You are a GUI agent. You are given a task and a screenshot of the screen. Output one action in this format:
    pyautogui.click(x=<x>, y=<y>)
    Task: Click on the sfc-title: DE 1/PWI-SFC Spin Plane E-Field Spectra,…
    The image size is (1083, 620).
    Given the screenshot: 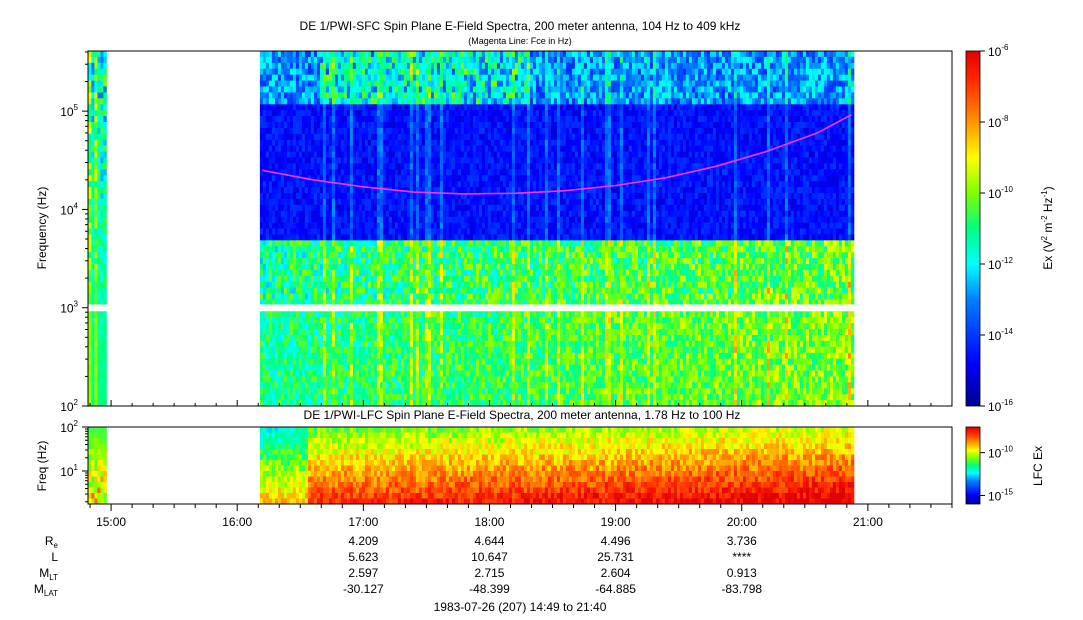 What is the action you would take?
    pyautogui.click(x=520, y=26)
    